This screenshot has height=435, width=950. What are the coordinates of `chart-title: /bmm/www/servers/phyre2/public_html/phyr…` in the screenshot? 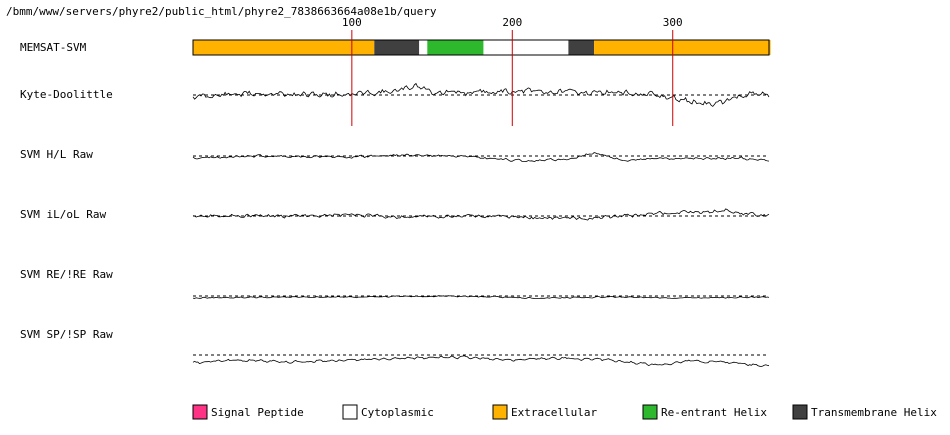 It's located at (221, 11).